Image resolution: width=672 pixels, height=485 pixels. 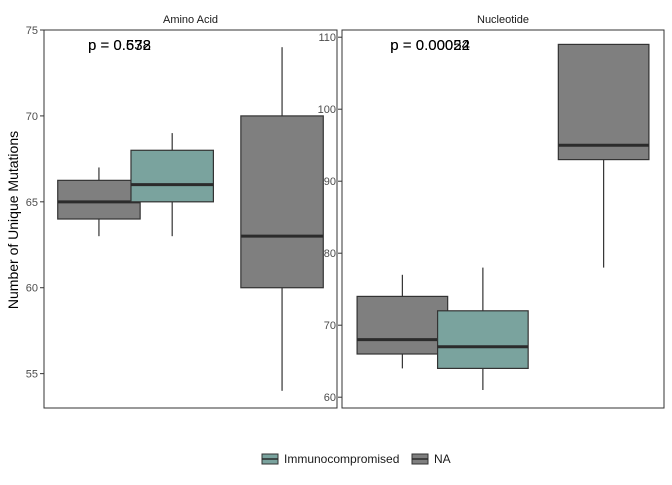 I want to click on p-value-label: p = 0.638, so click(x=119, y=45).